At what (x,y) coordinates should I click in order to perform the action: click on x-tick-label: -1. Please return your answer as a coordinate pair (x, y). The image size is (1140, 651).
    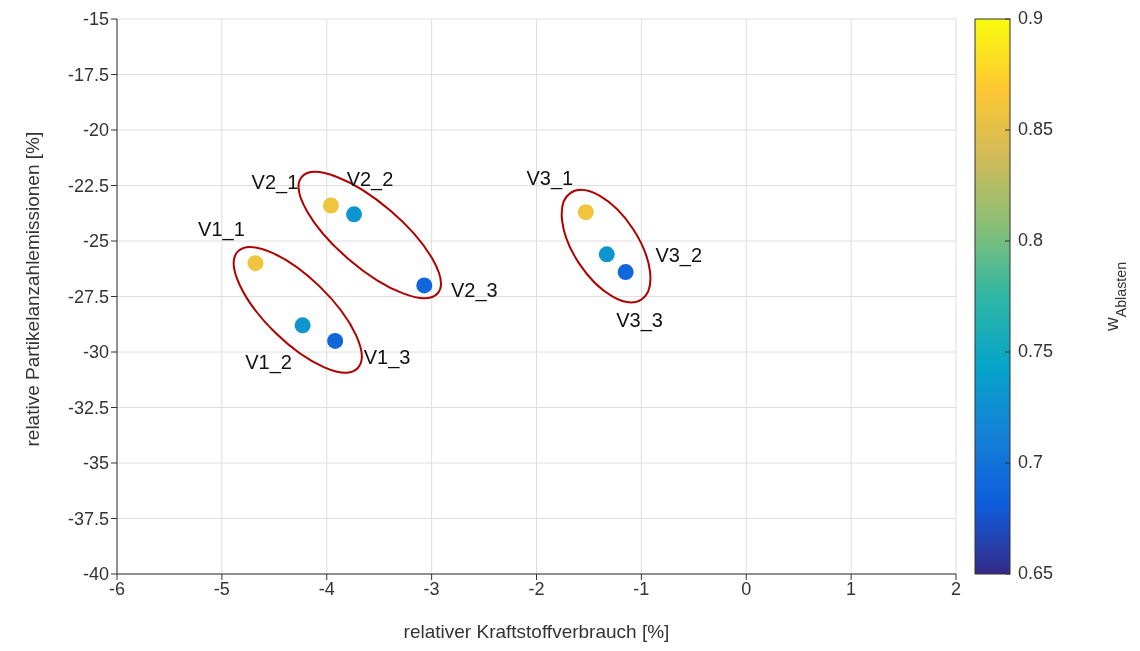
    Looking at the image, I should click on (641, 588).